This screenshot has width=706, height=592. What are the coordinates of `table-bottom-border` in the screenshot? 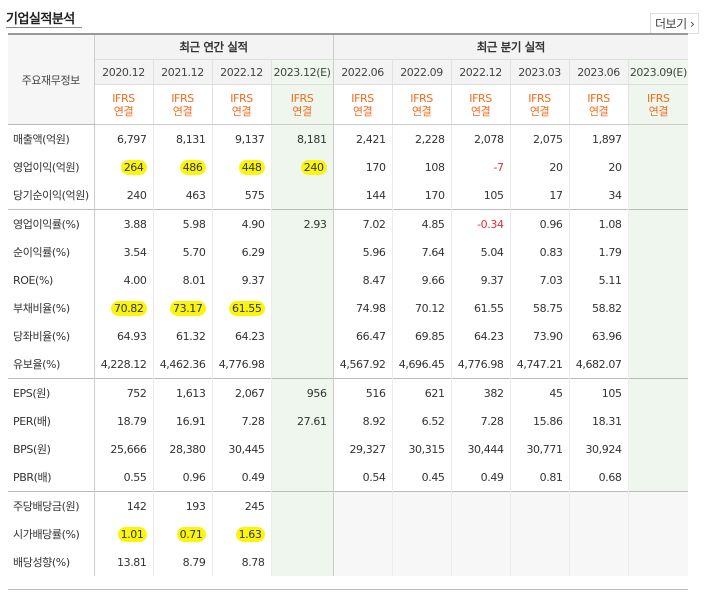 It's located at (348, 589).